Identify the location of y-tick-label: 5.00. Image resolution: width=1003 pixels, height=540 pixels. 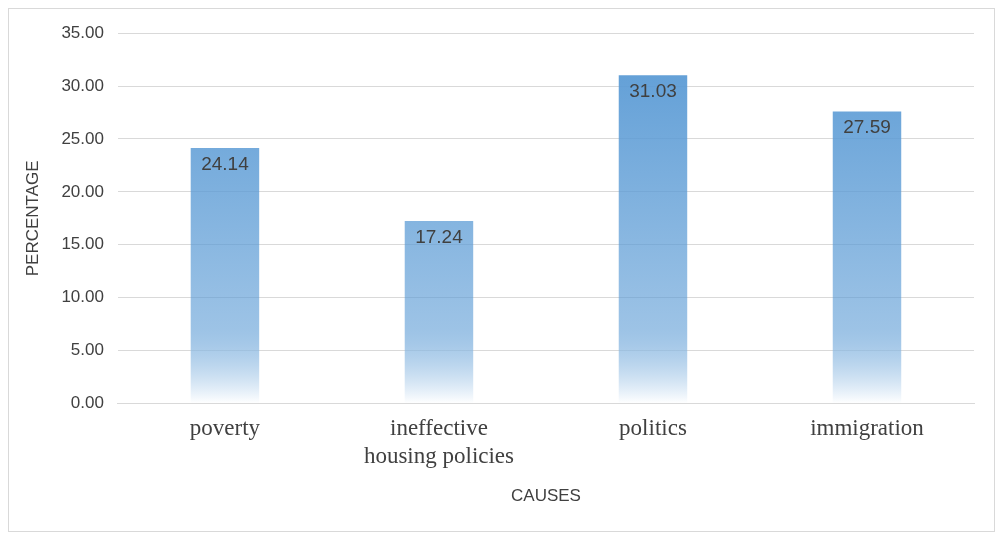
(87, 350).